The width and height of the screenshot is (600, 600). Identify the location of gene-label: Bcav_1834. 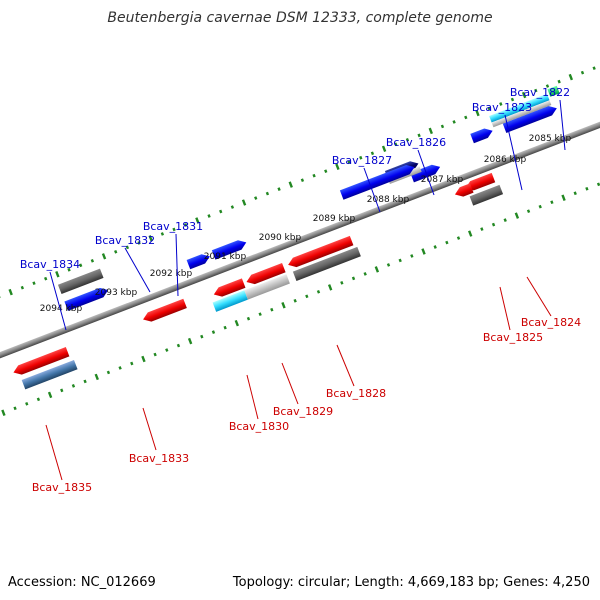
(50, 264).